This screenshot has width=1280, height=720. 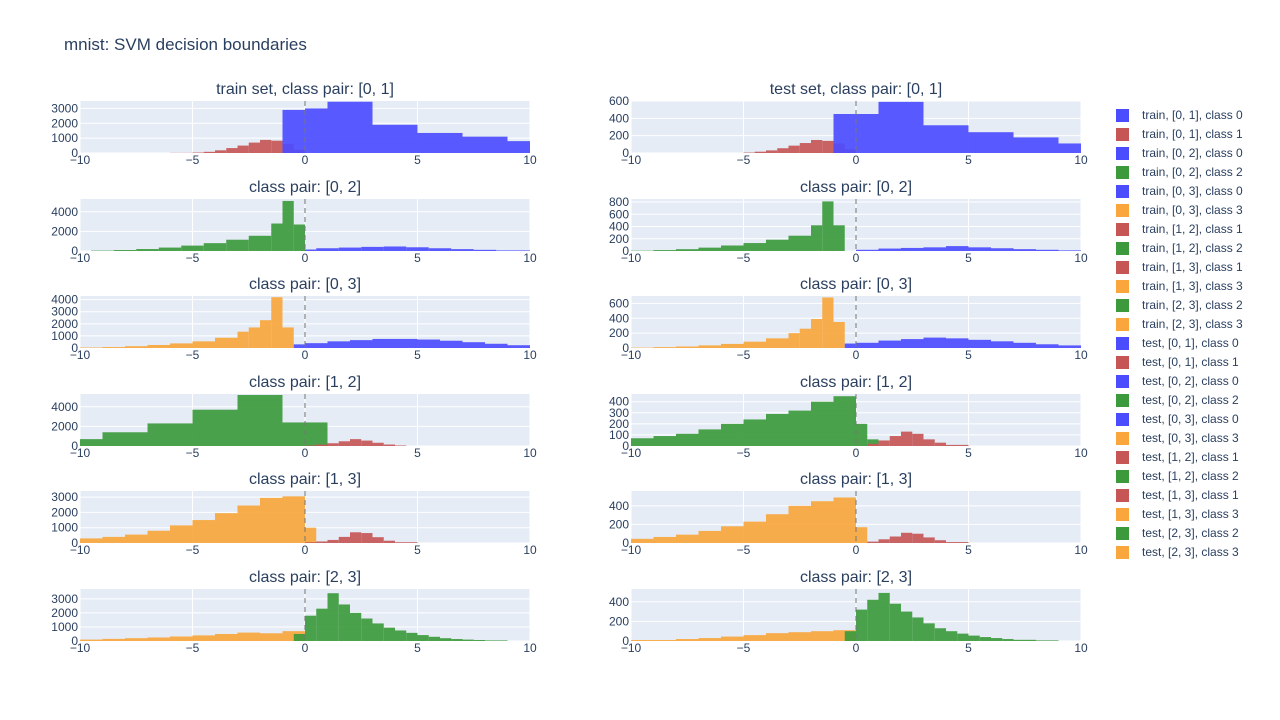 I want to click on legend-item: test, [0, 3], class 0, so click(x=1177, y=419).